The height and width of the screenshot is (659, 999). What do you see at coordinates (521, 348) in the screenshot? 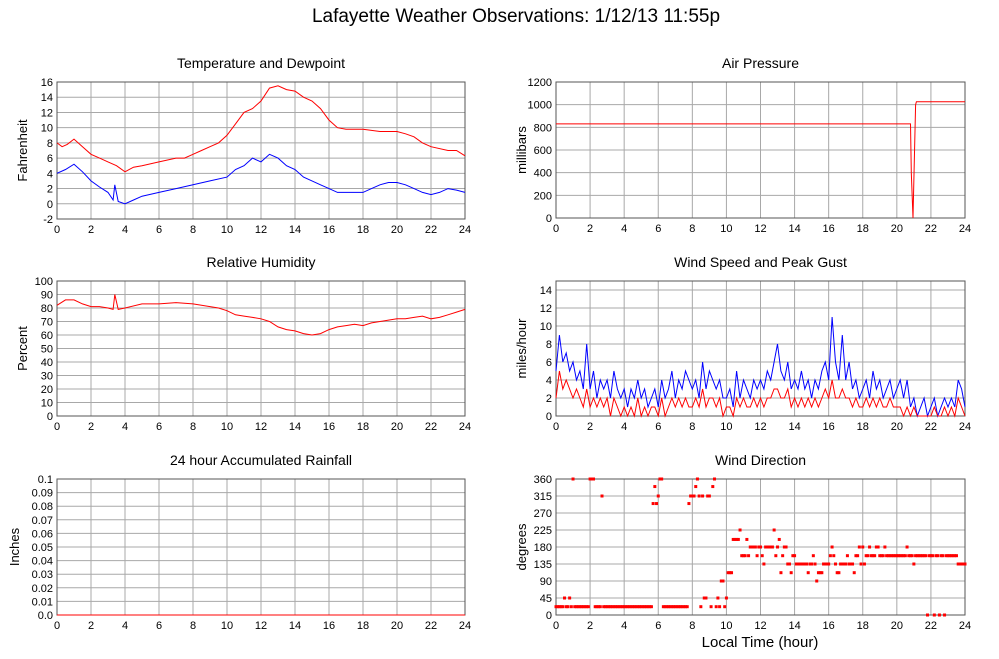
I see `y-axis-label: miles/hour` at bounding box center [521, 348].